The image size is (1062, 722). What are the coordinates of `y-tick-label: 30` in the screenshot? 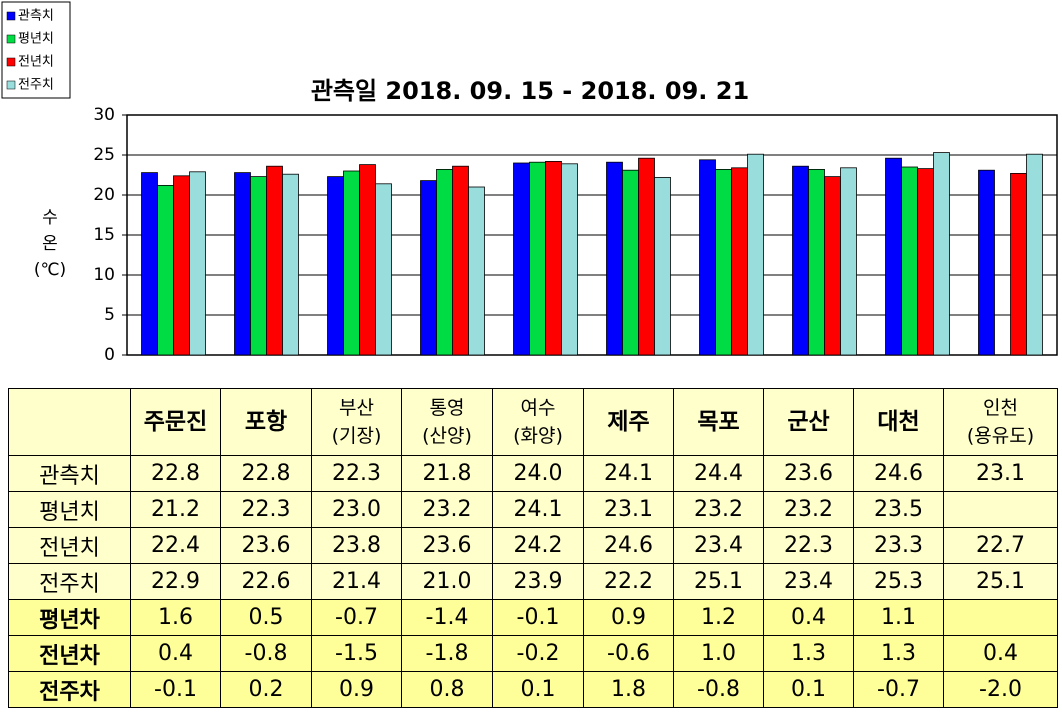 It's located at (104, 115).